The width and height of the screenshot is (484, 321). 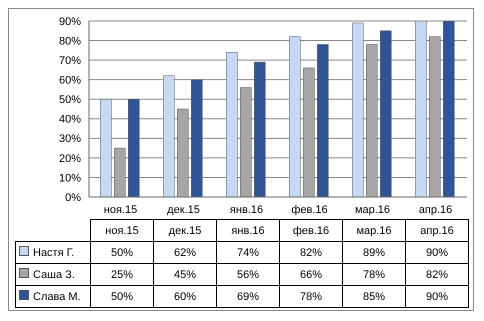 What do you see at coordinates (70, 178) in the screenshot?
I see `y-tick-label: 10%` at bounding box center [70, 178].